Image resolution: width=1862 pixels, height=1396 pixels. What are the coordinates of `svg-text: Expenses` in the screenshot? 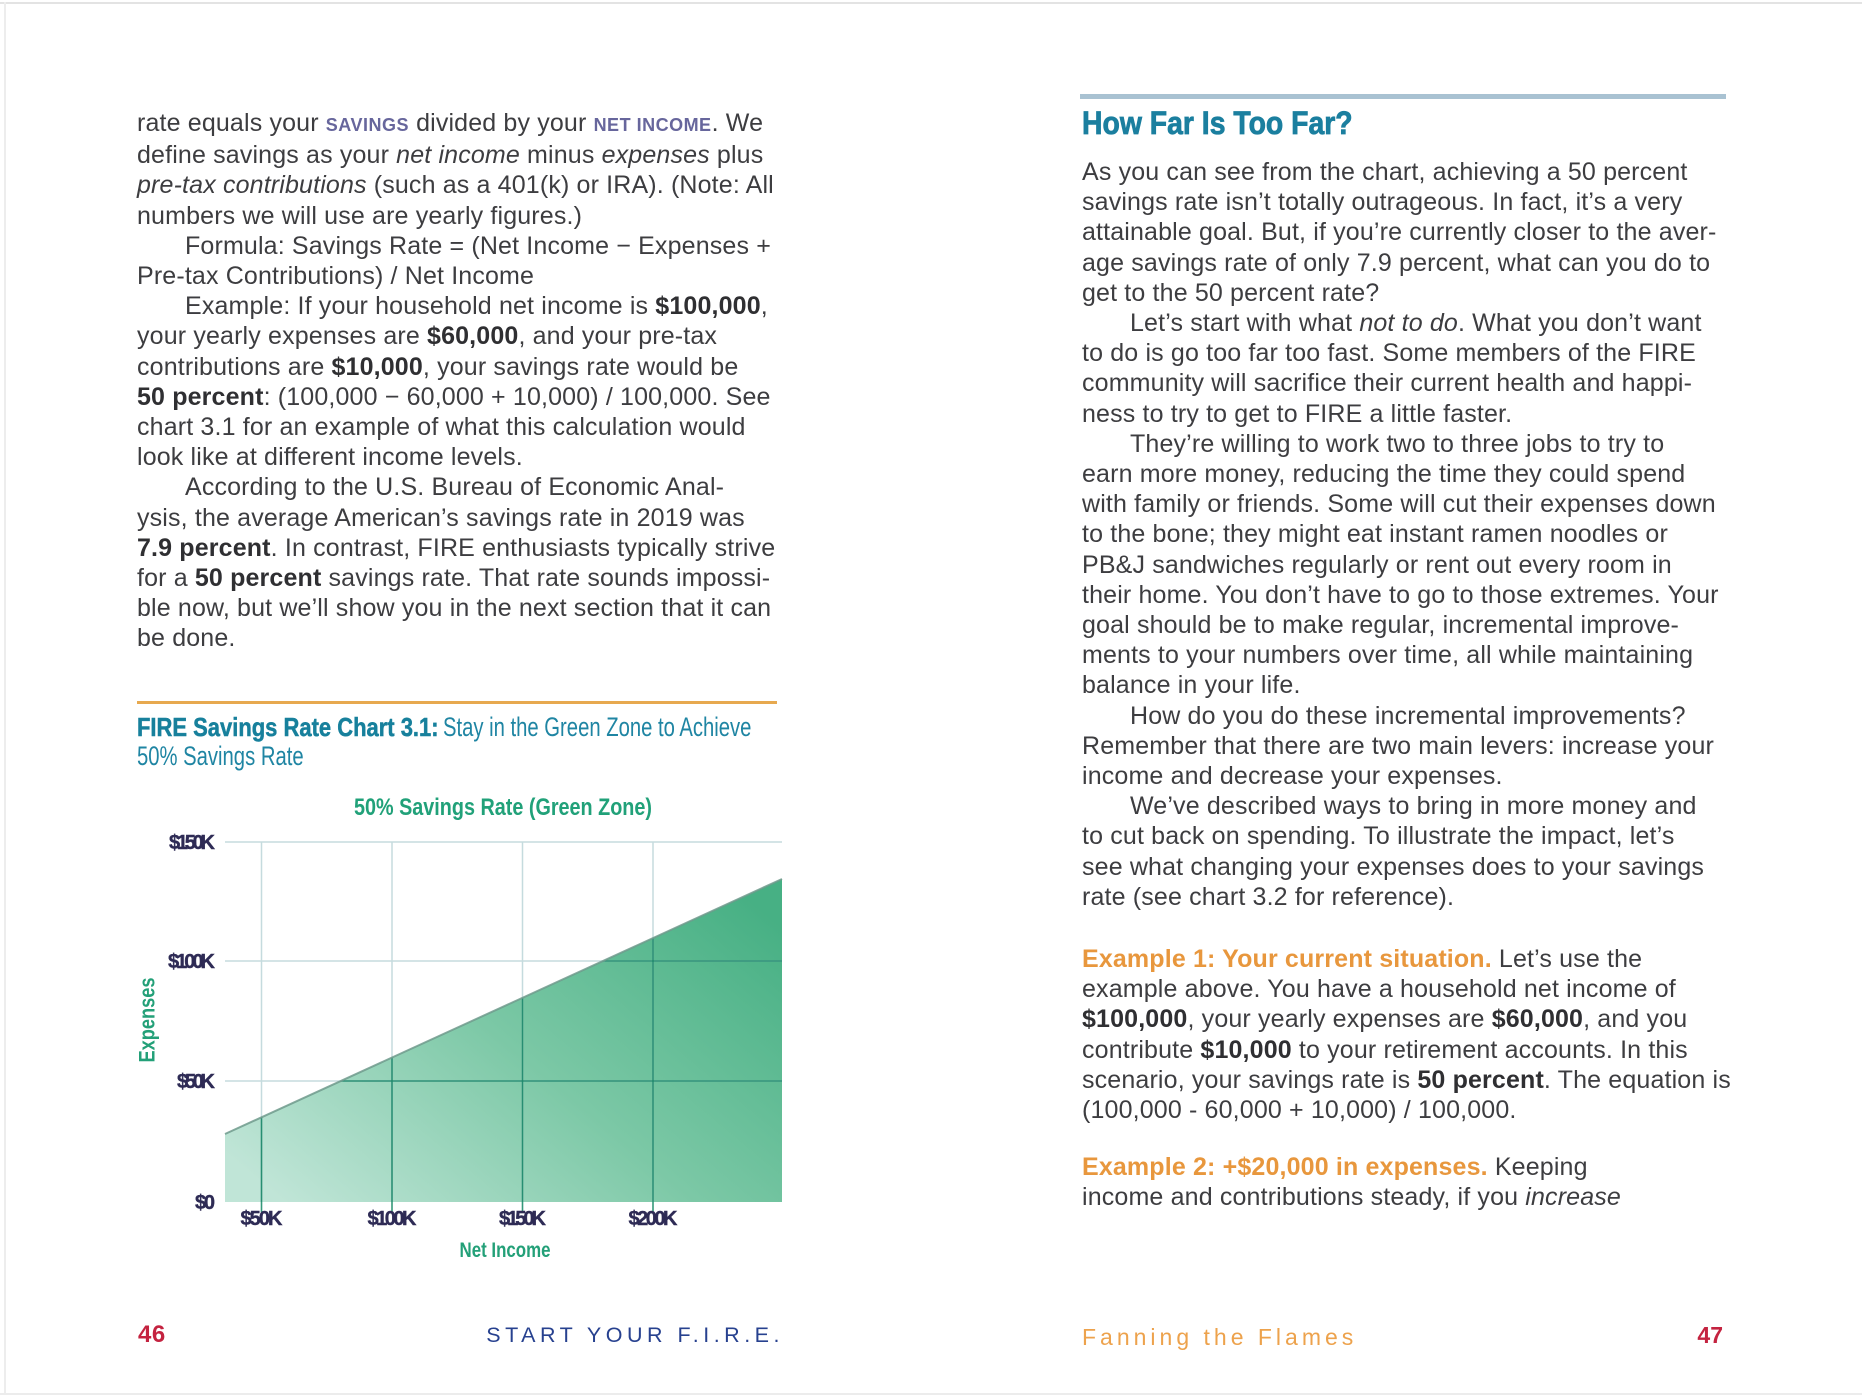 It's located at (147, 1020).